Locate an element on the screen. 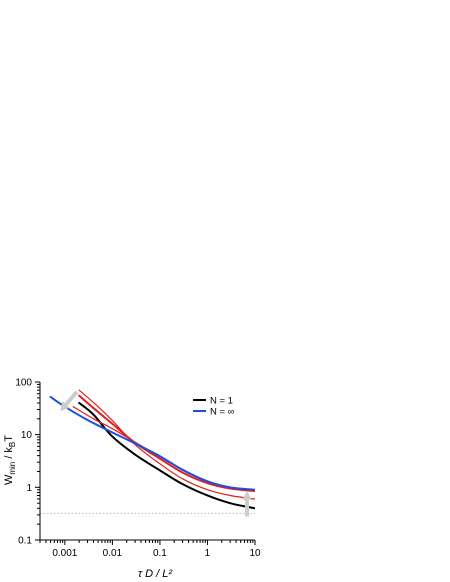 The image size is (450, 582). x-axis-label: τ D / L² is located at coordinates (155, 574).